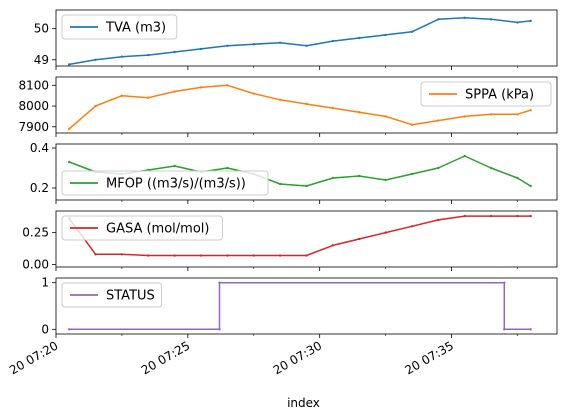 This screenshot has height=418, width=563. I want to click on x-tick-label: 20 07:30, so click(297, 357).